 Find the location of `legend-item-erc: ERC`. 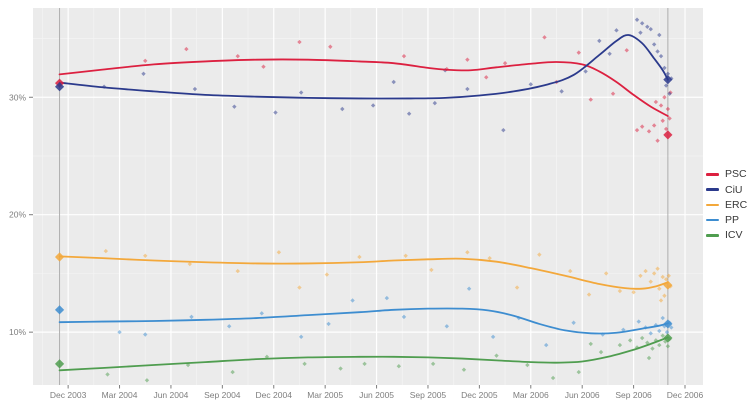

legend-item-erc: ERC is located at coordinates (726, 204).